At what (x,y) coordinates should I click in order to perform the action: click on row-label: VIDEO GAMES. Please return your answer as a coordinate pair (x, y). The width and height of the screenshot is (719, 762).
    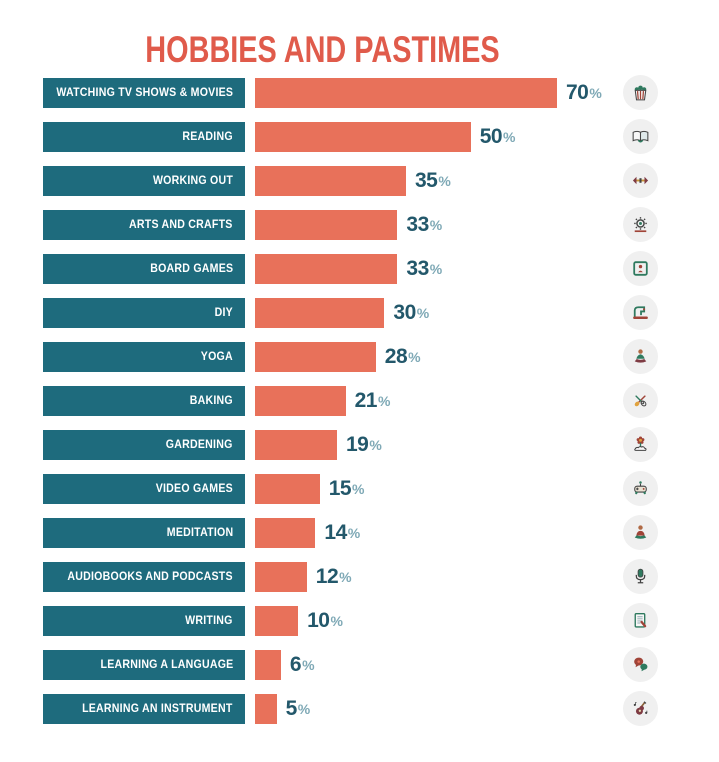
    Looking at the image, I should click on (194, 489).